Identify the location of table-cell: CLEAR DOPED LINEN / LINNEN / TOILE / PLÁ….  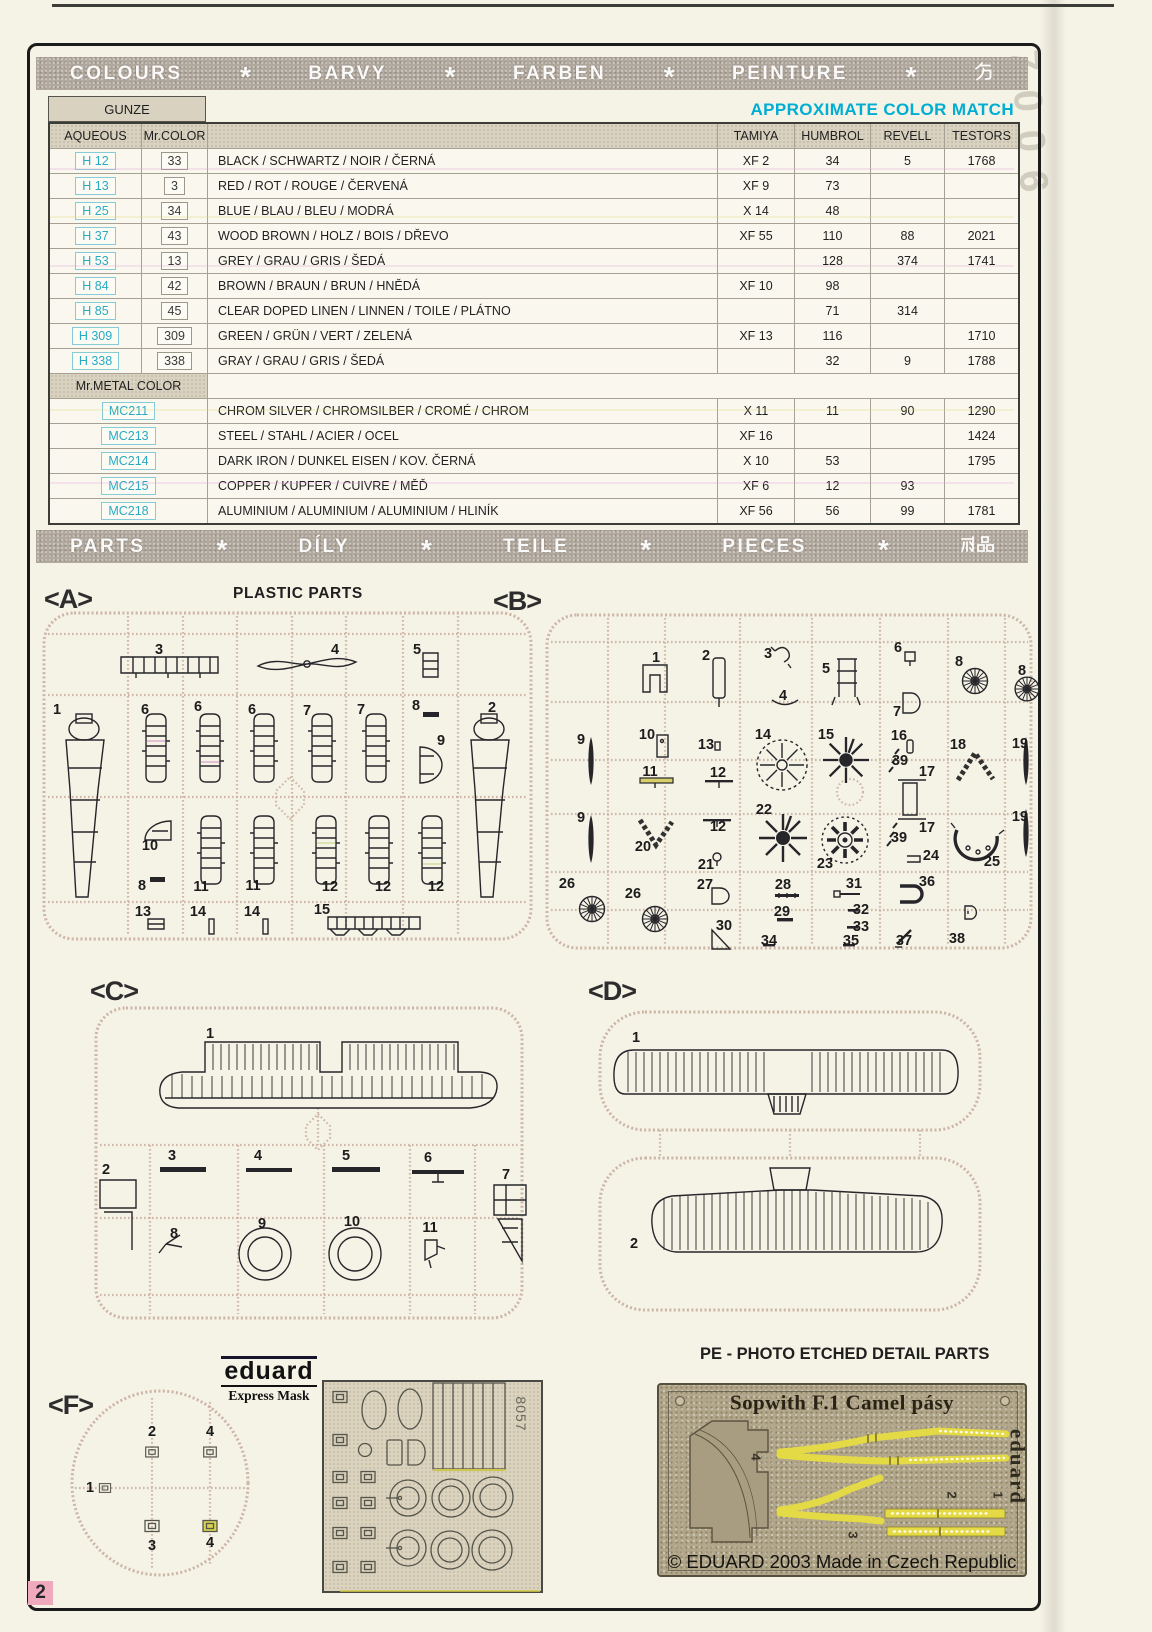
(463, 311).